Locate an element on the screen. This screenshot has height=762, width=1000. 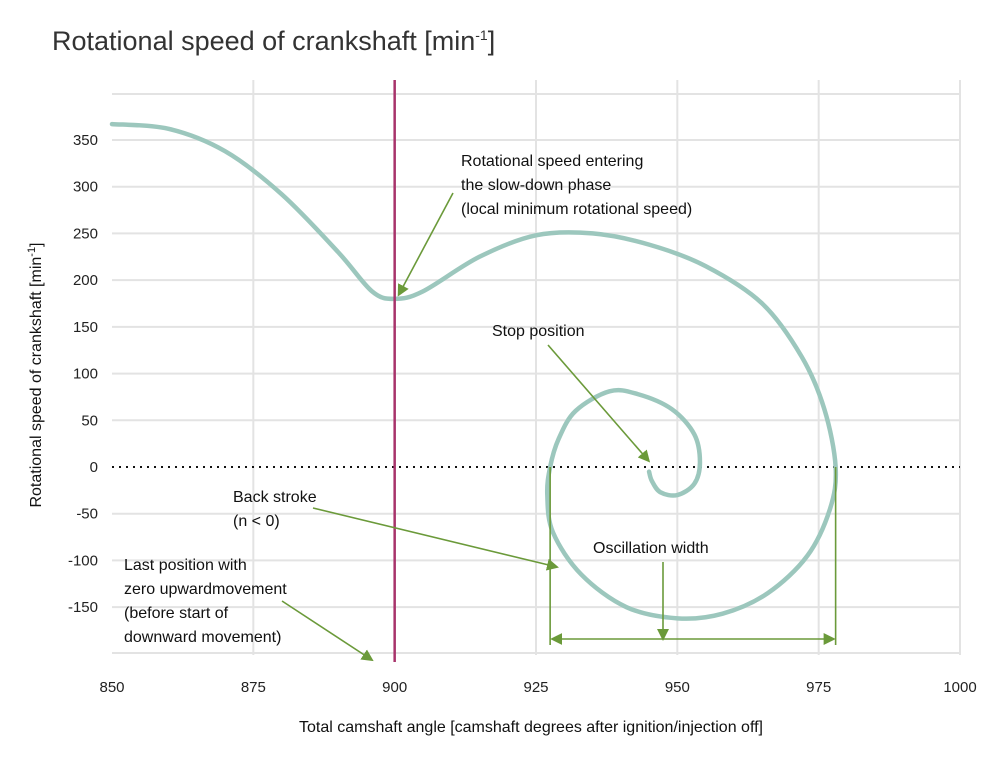
y-tick-label: 150 is located at coordinates (85, 327).